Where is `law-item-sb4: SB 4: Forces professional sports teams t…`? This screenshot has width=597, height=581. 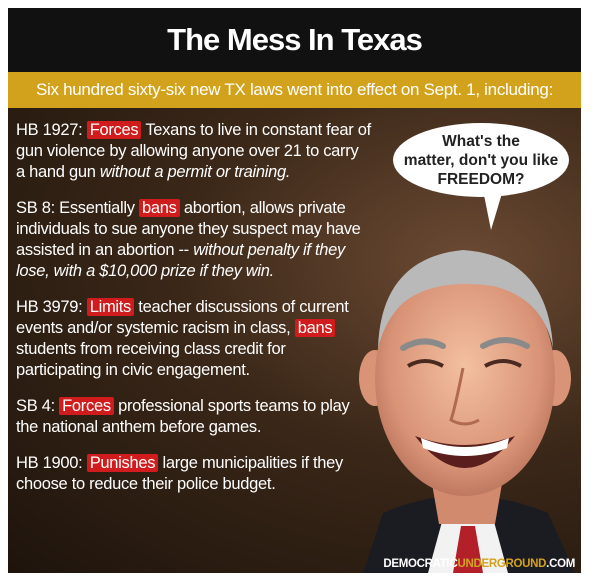 law-item-sb4: SB 4: Forces professional sports teams t… is located at coordinates (193, 417).